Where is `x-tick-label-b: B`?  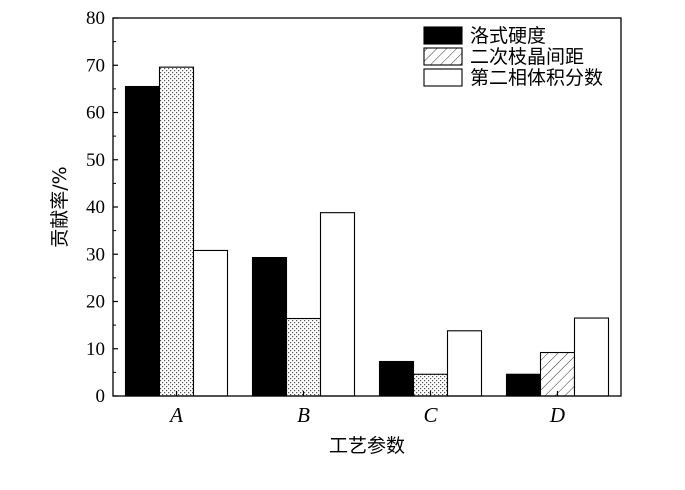
x-tick-label-b: B is located at coordinates (303, 415).